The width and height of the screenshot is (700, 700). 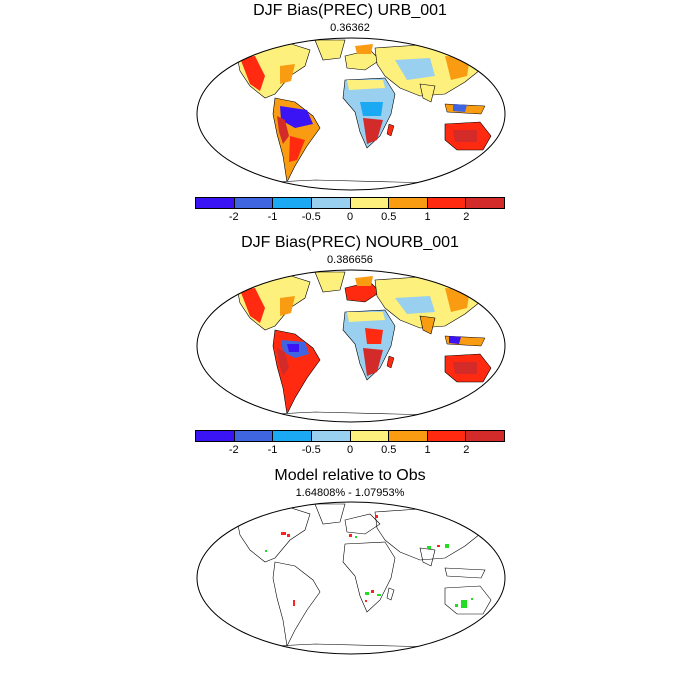 I want to click on outline-europe, so click(x=362, y=524).